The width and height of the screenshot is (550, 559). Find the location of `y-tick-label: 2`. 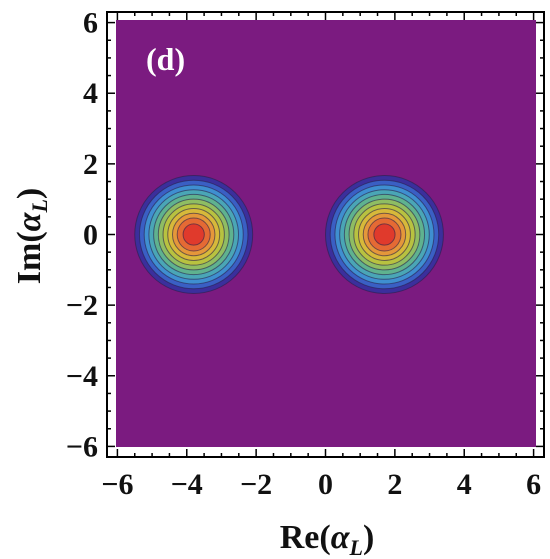

y-tick-label: 2 is located at coordinates (90, 164).